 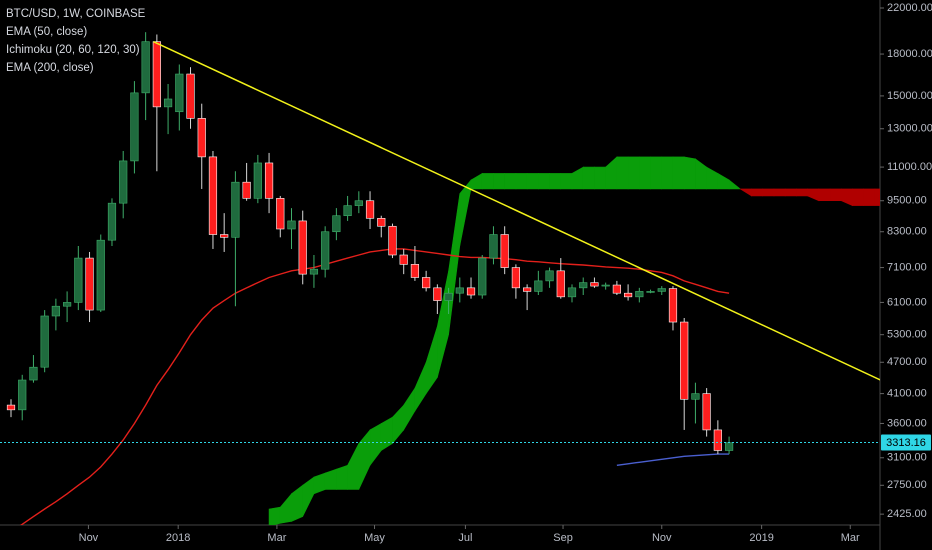 I want to click on y-tick-label: 5300.00, so click(x=907, y=335).